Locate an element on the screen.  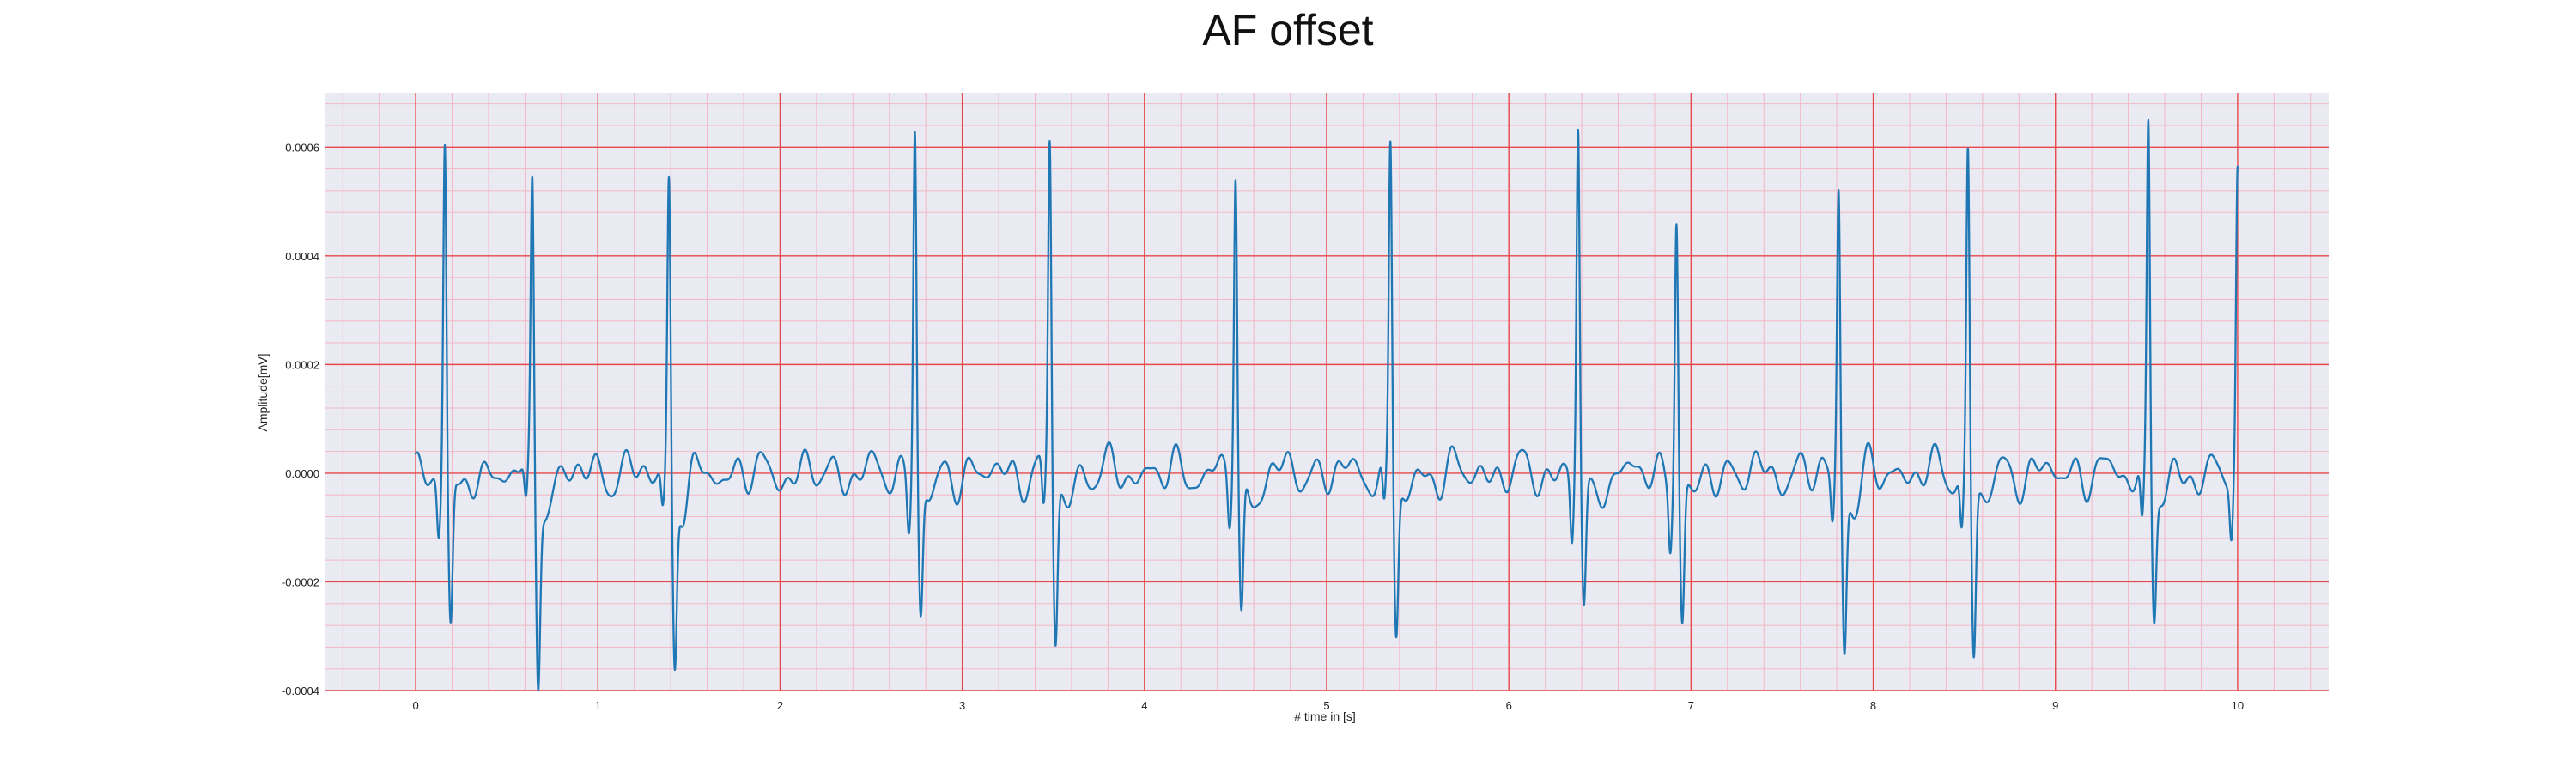
x-tick-label: 2 is located at coordinates (780, 705).